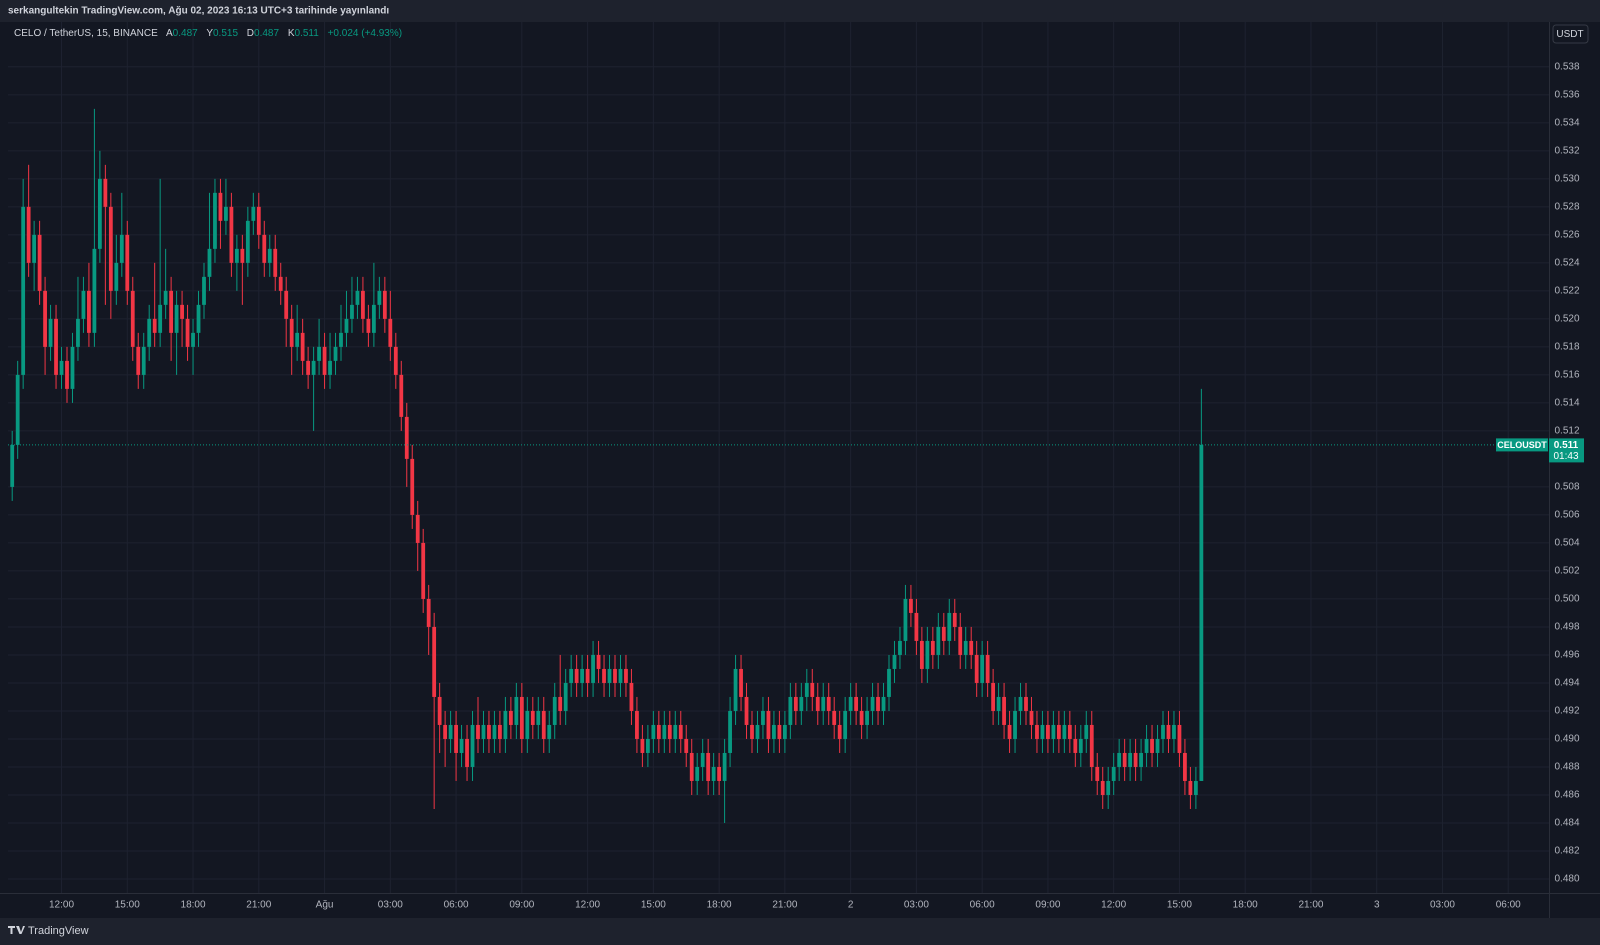  What do you see at coordinates (86, 33) in the screenshot?
I see `symbol: CELO / TetherUS, 15, BINANCE` at bounding box center [86, 33].